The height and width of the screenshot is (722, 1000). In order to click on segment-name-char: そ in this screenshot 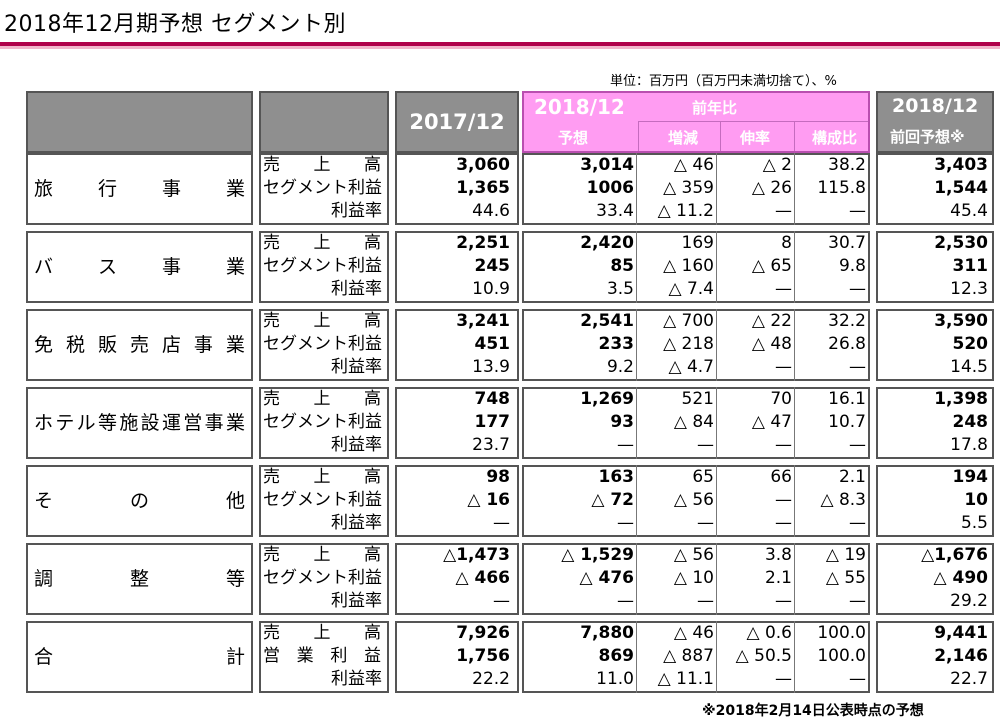, I will do `click(44, 501)`.